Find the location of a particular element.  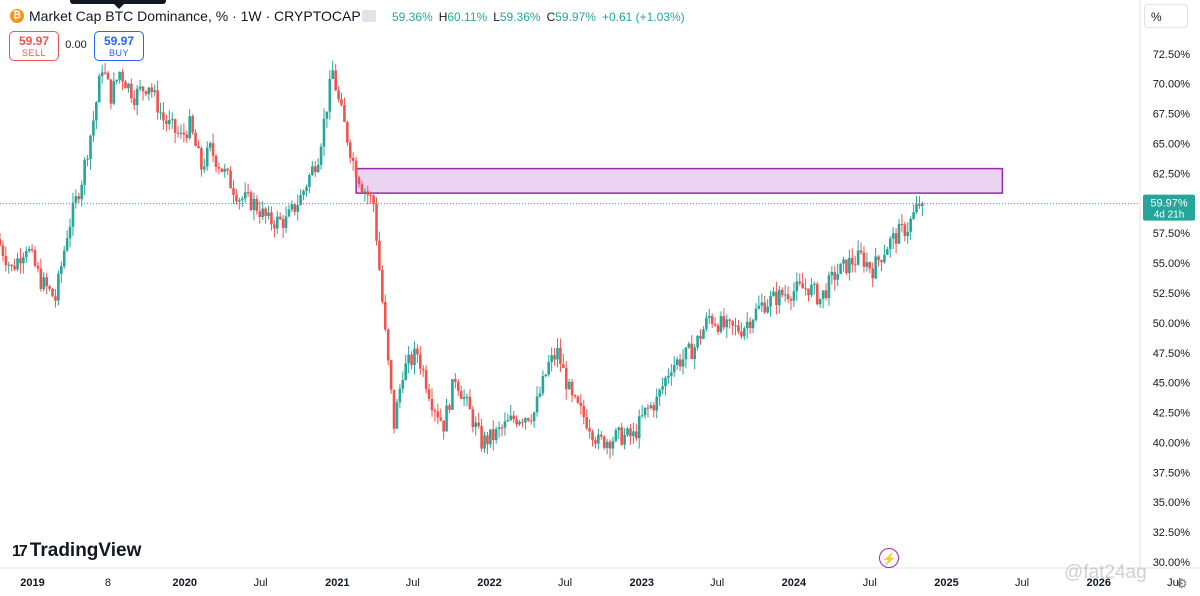

tradingview-logo: 17 TradingView is located at coordinates (76, 551).